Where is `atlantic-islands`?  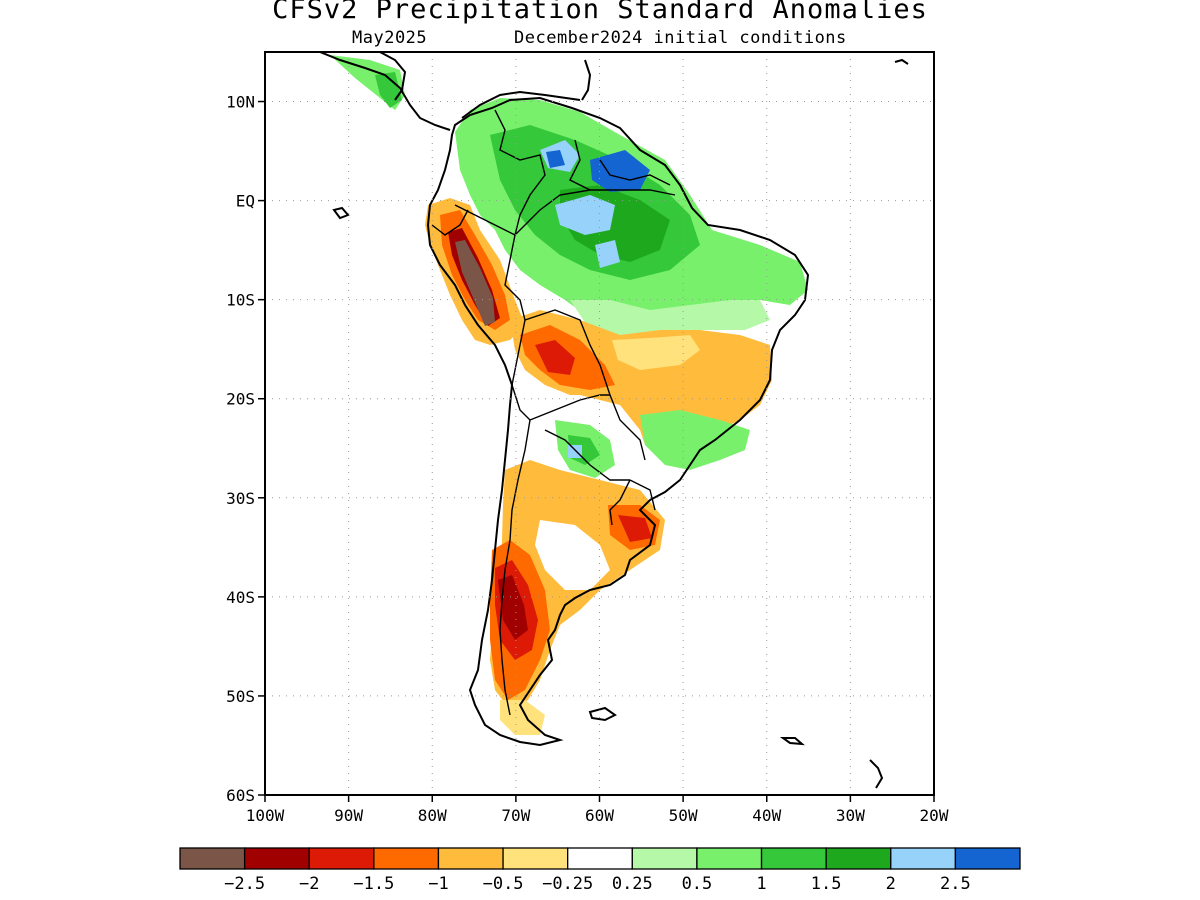
atlantic-islands is located at coordinates (876, 774).